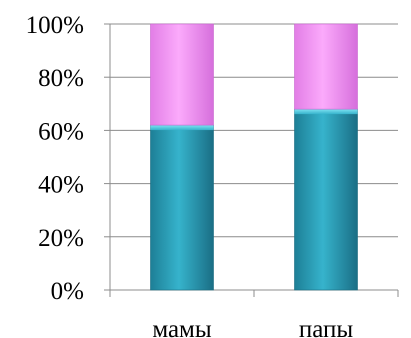 The image size is (411, 338). Describe the element at coordinates (182, 207) in the screenshot. I see `bar-segment-1-мамы` at that location.